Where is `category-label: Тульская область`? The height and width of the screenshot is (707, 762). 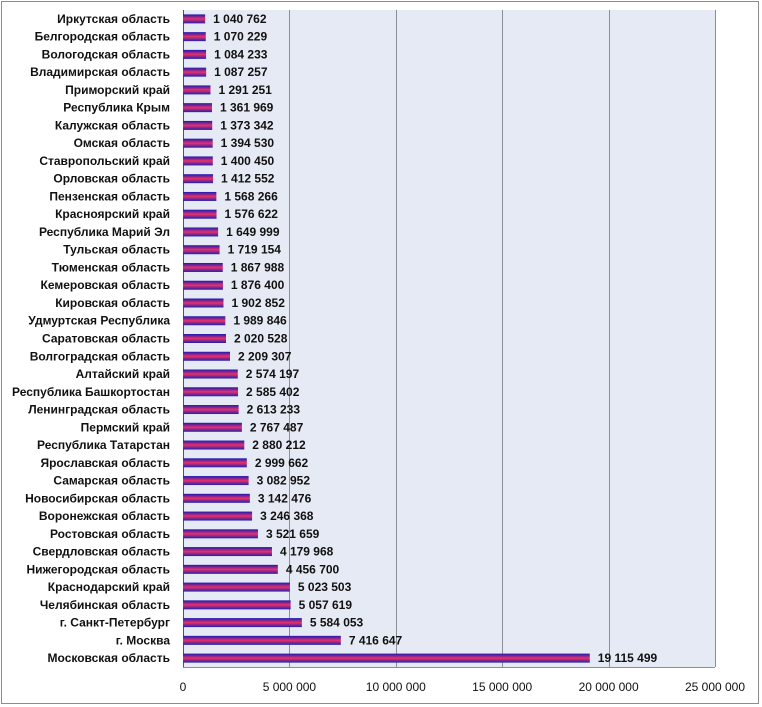
category-label: Тульская область is located at coordinates (116, 250).